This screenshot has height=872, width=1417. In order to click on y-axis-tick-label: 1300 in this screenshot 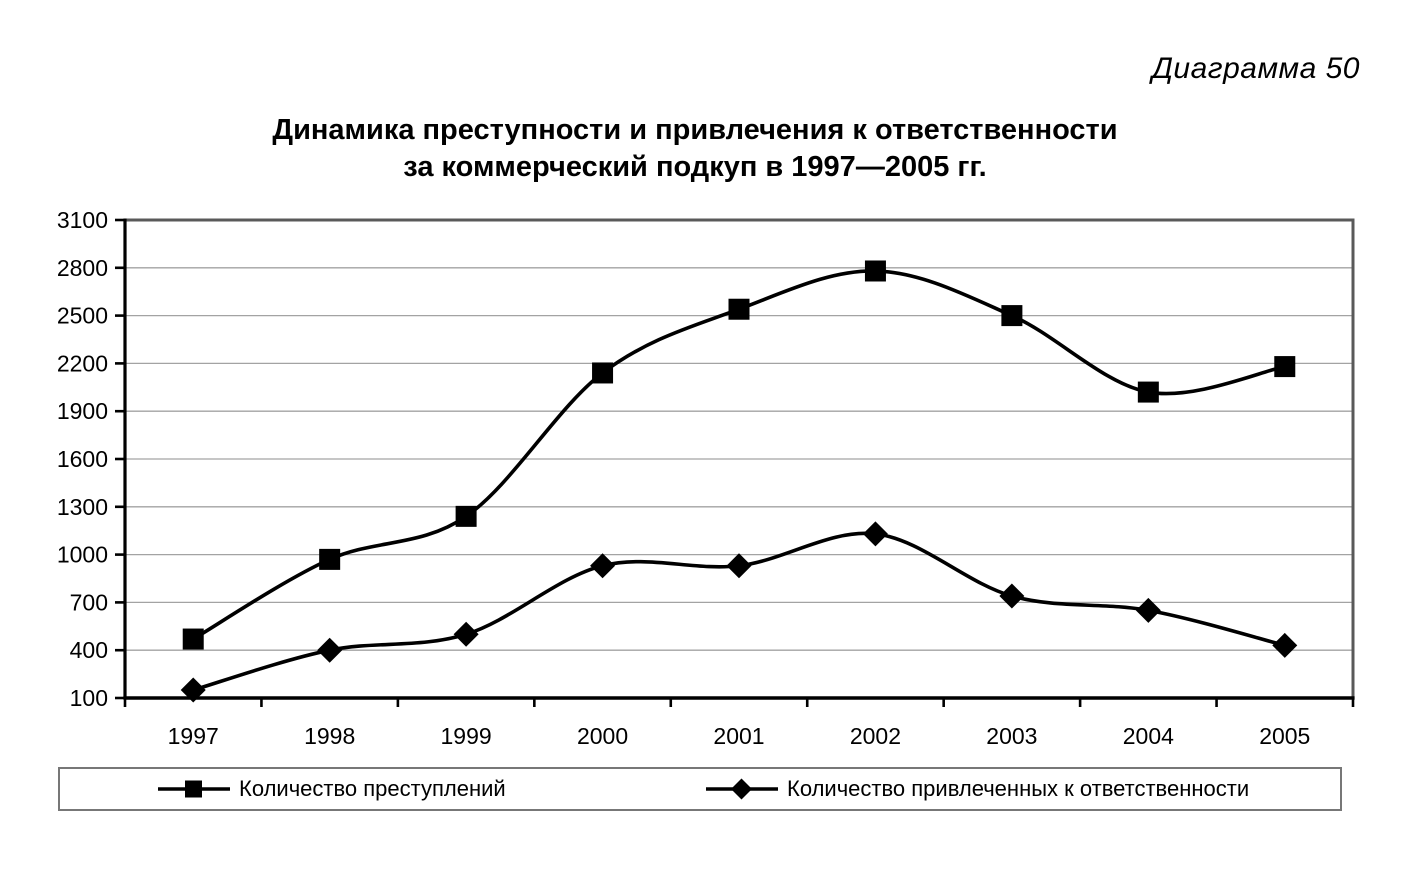, I will do `click(82, 507)`.